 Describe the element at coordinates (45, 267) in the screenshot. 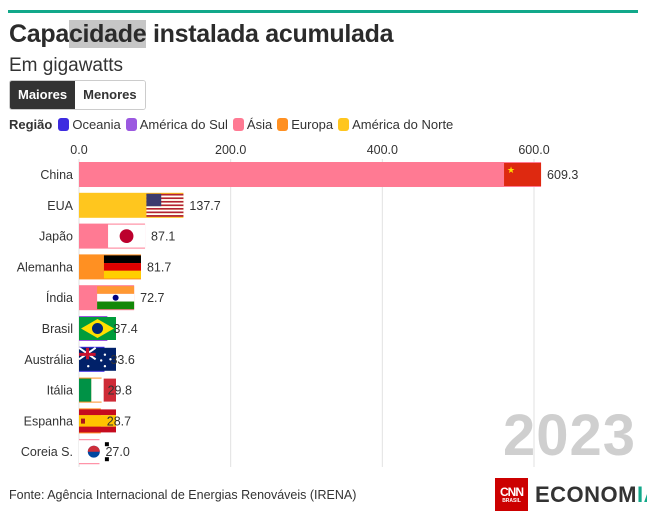

I see `category-label: Alemanha` at that location.